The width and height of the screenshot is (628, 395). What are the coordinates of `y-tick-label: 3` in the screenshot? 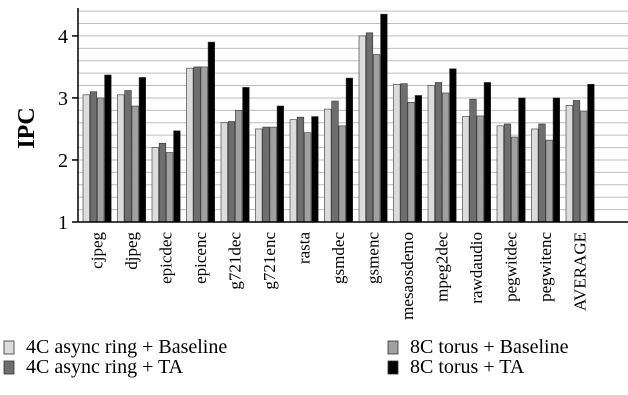 It's located at (63, 99).